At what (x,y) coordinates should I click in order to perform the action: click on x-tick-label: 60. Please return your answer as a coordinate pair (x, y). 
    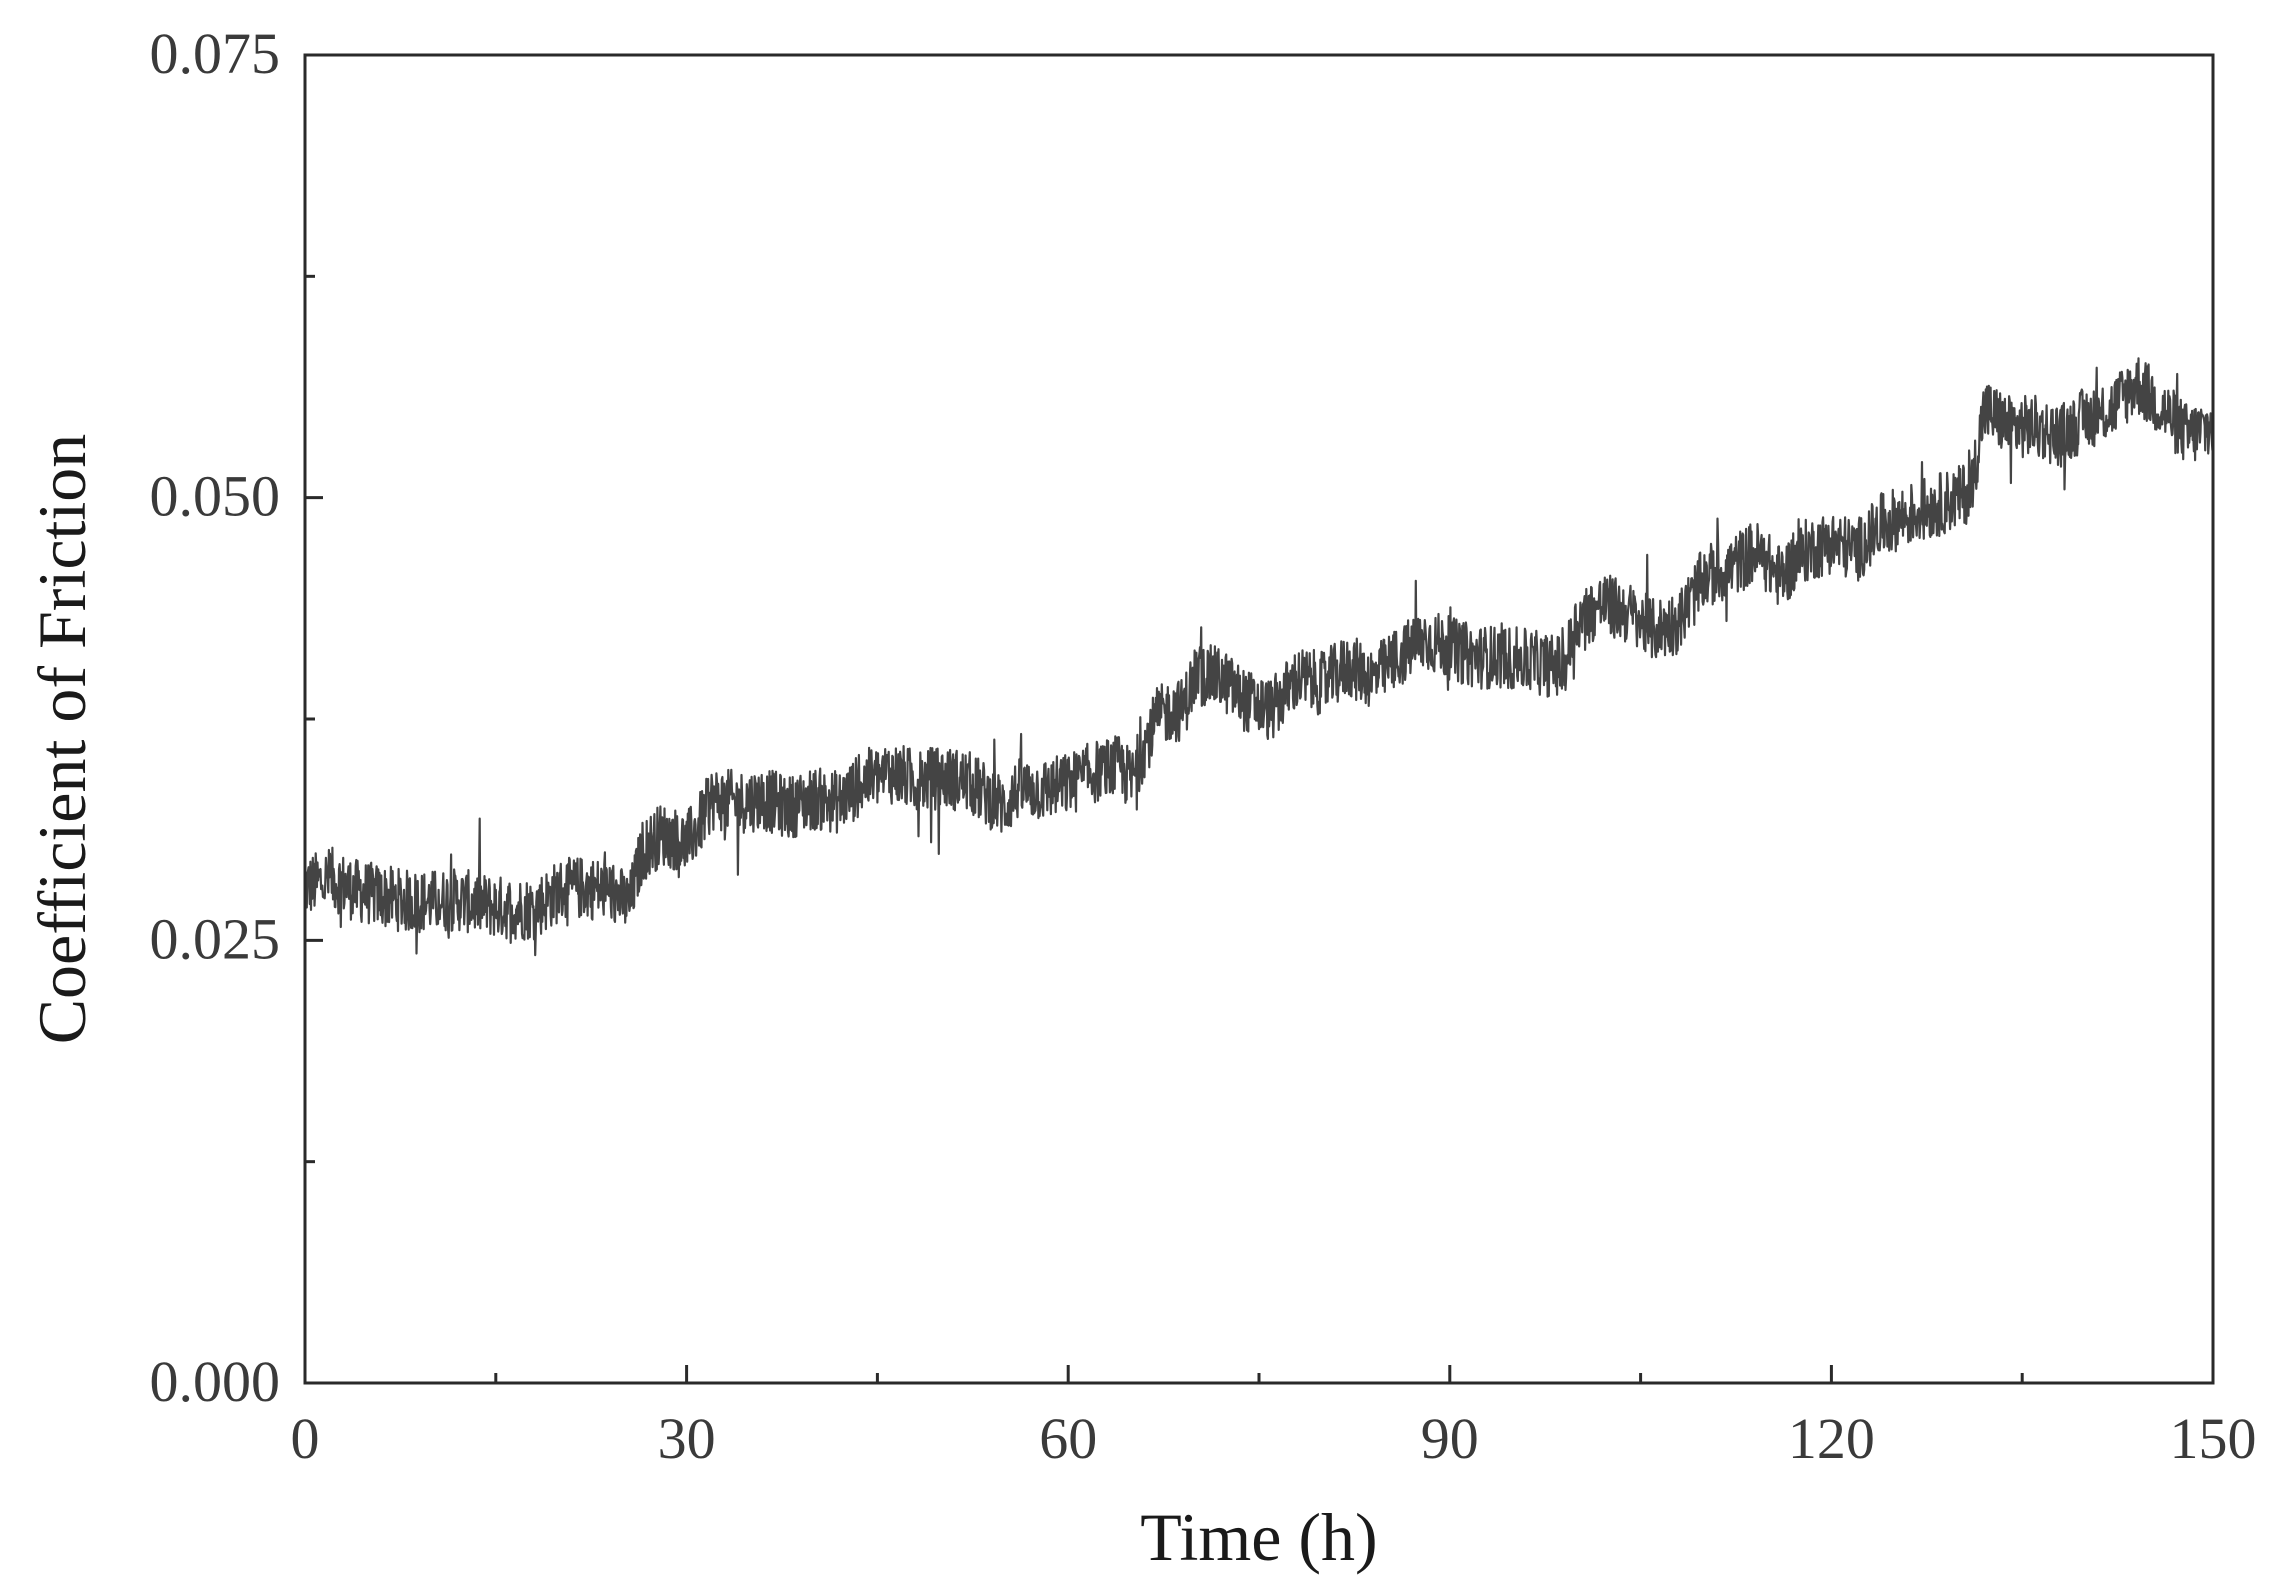
    Looking at the image, I should click on (1068, 1438).